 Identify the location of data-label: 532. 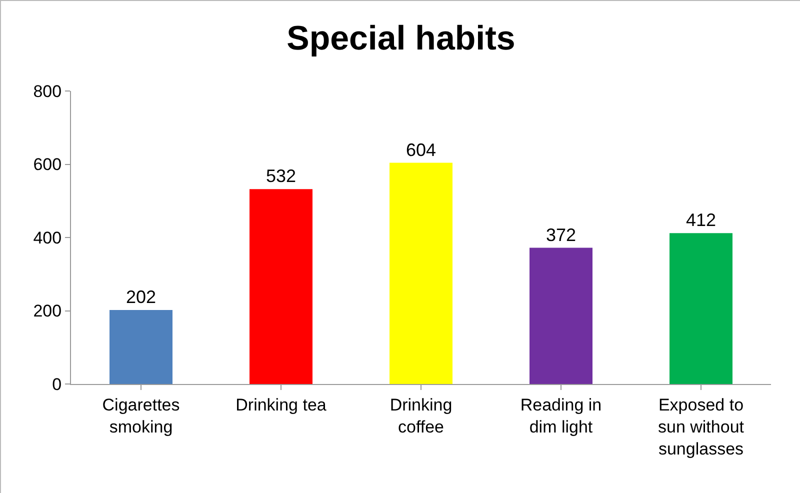
(281, 176).